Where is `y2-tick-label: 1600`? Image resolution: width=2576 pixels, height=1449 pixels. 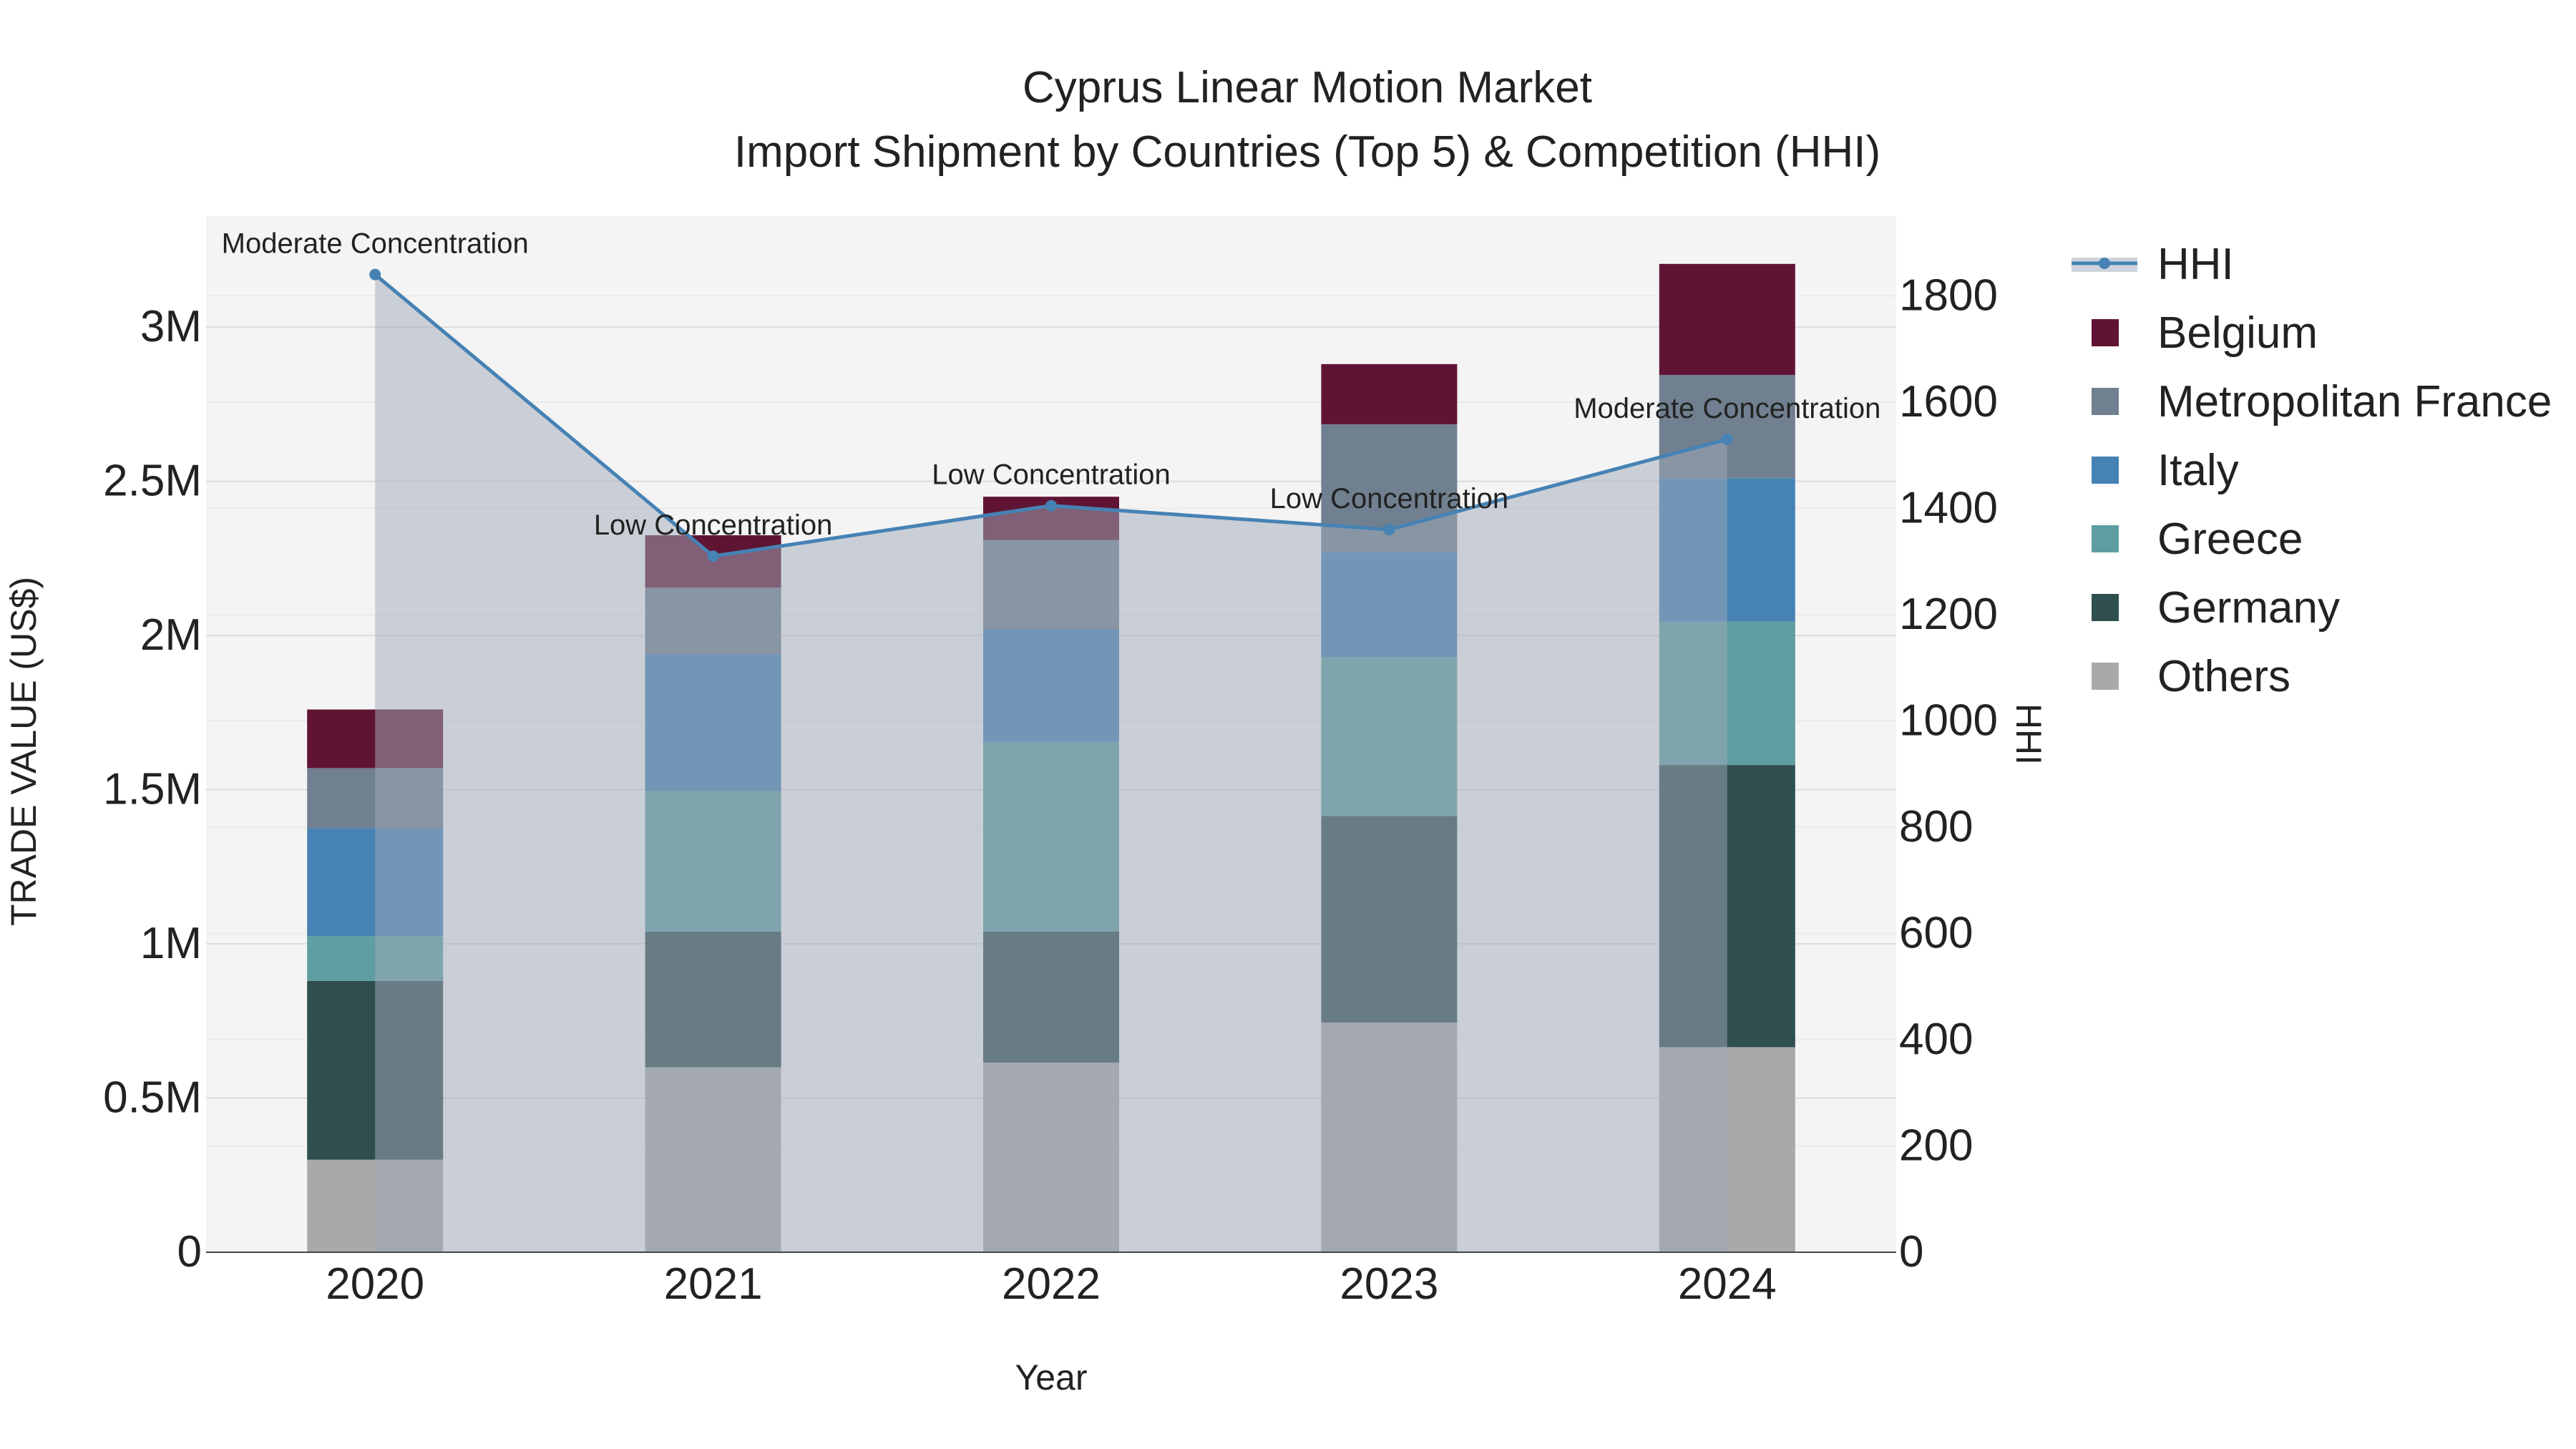 y2-tick-label: 1600 is located at coordinates (1948, 401).